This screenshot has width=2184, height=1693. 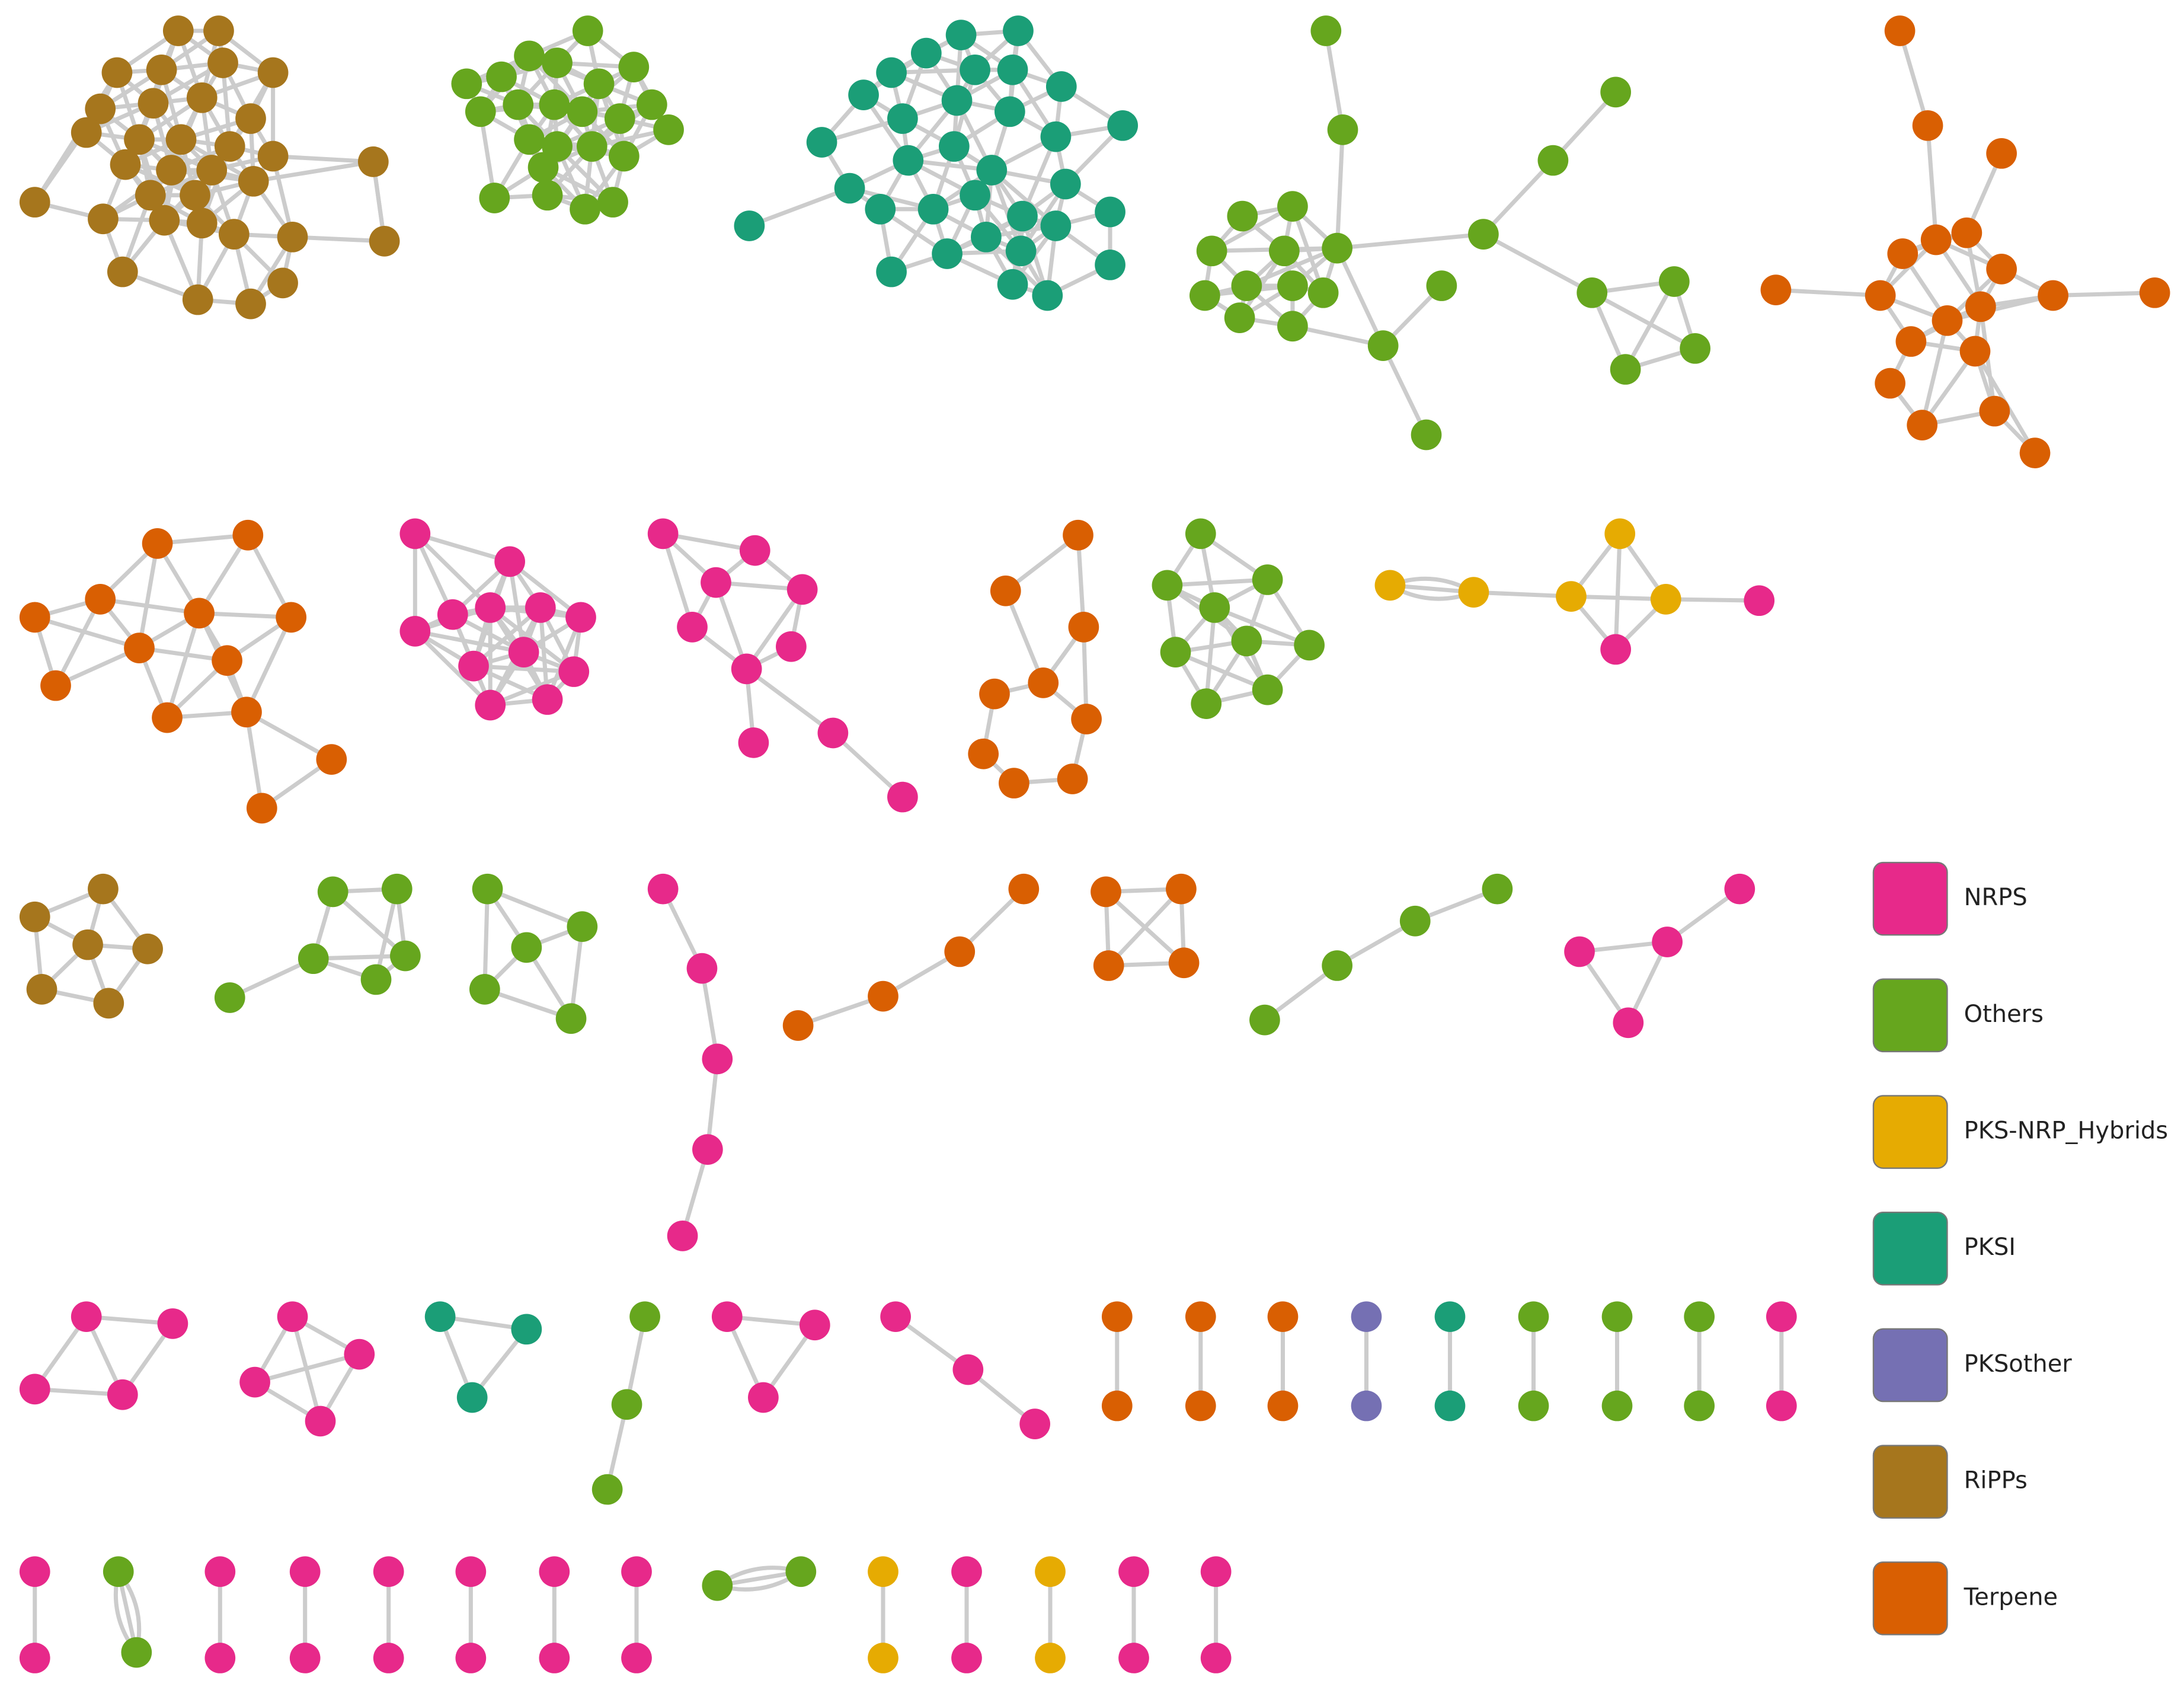 I want to click on legend-label: PKSother, so click(x=2018, y=1364).